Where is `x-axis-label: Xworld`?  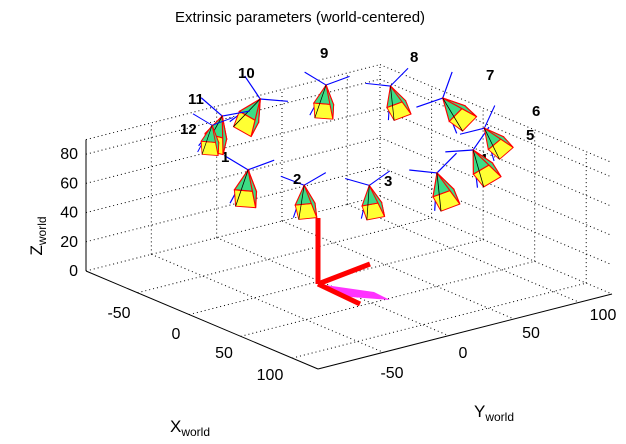
x-axis-label: Xworld is located at coordinates (190, 428).